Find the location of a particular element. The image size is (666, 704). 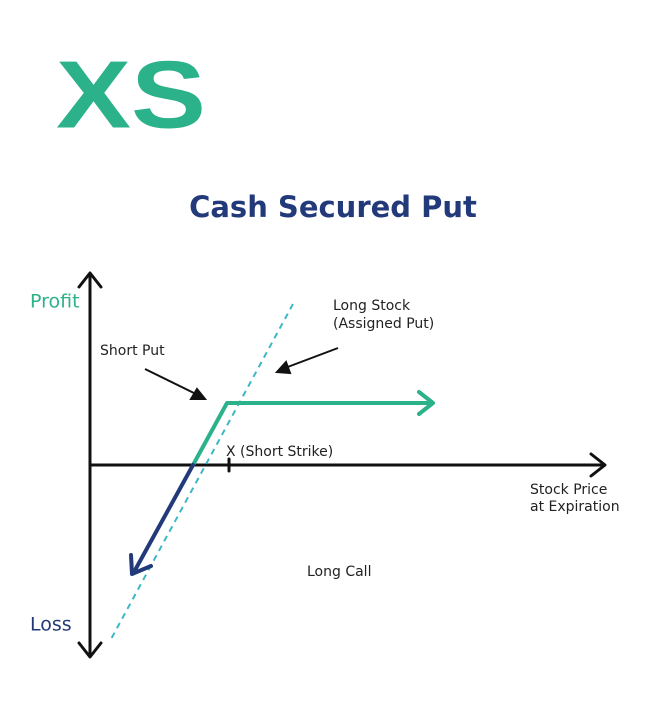

strike-label: X (Short Strike) is located at coordinates (279, 452).